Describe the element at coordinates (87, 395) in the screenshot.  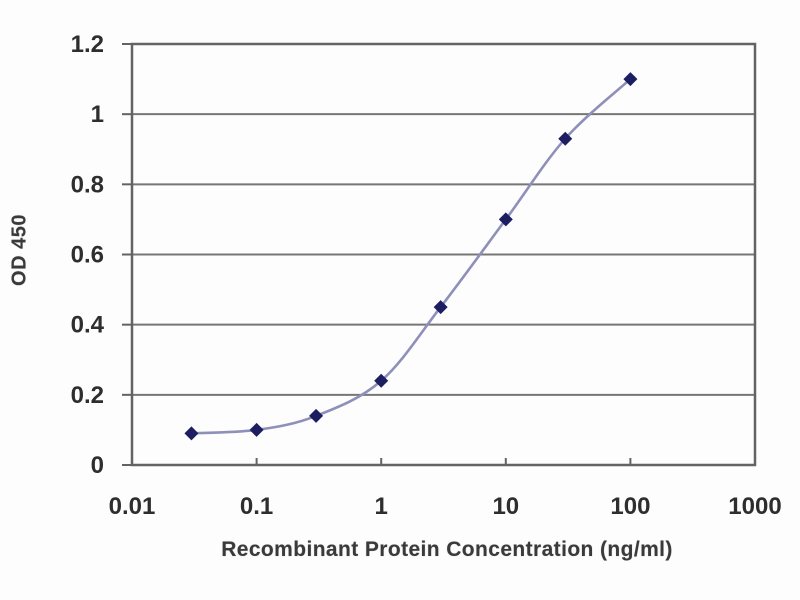
I see `y-tick-label: 0.2` at that location.